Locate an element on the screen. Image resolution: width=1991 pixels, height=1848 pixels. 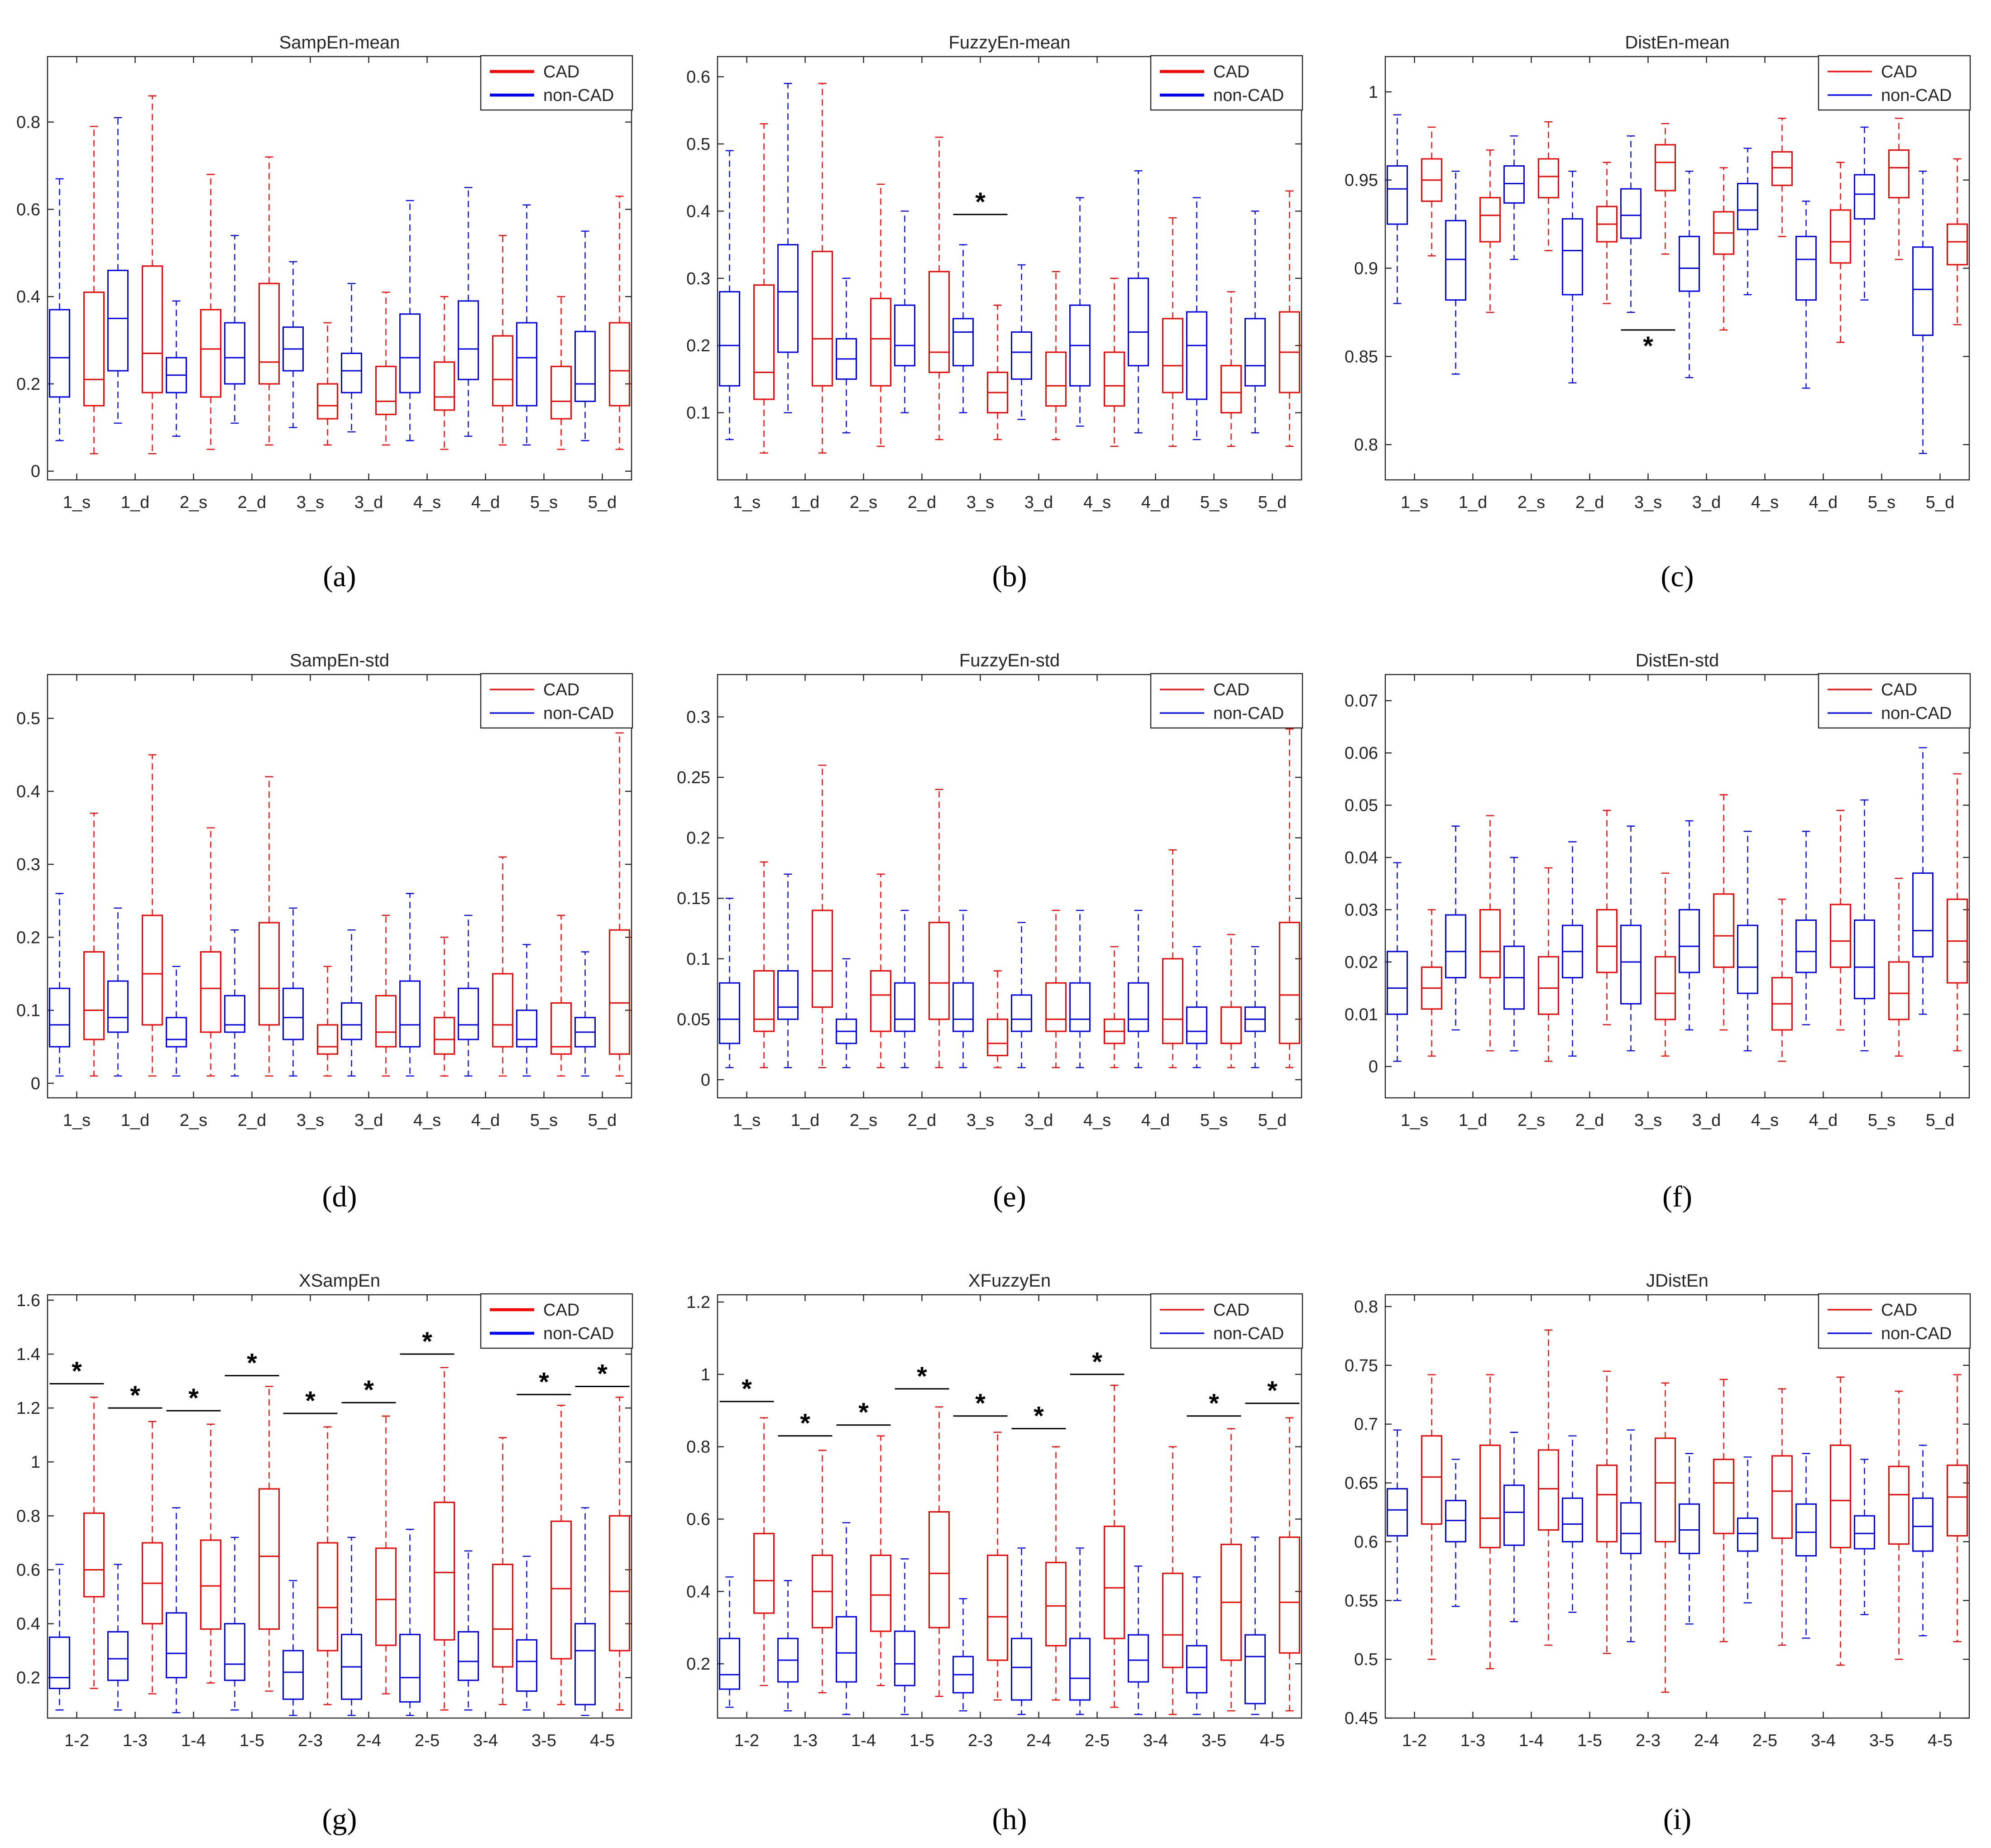
box-3_d is located at coordinates (1021, 995).